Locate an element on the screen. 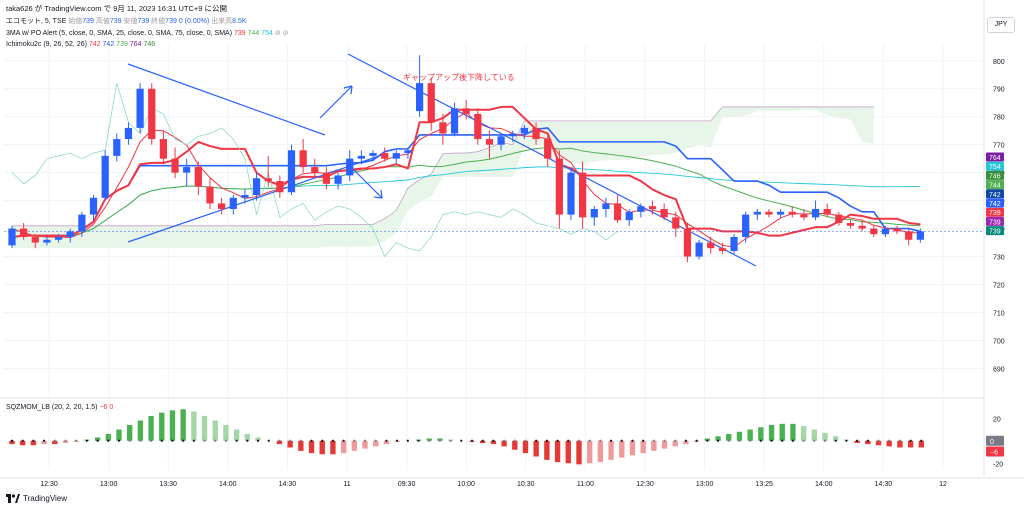  arrow-down-head-a is located at coordinates (378, 197).